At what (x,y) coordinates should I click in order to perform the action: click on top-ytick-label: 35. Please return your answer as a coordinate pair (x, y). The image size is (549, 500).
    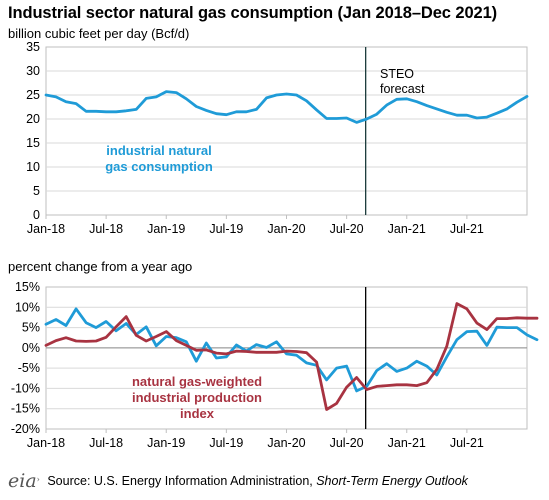
    Looking at the image, I should click on (33, 47).